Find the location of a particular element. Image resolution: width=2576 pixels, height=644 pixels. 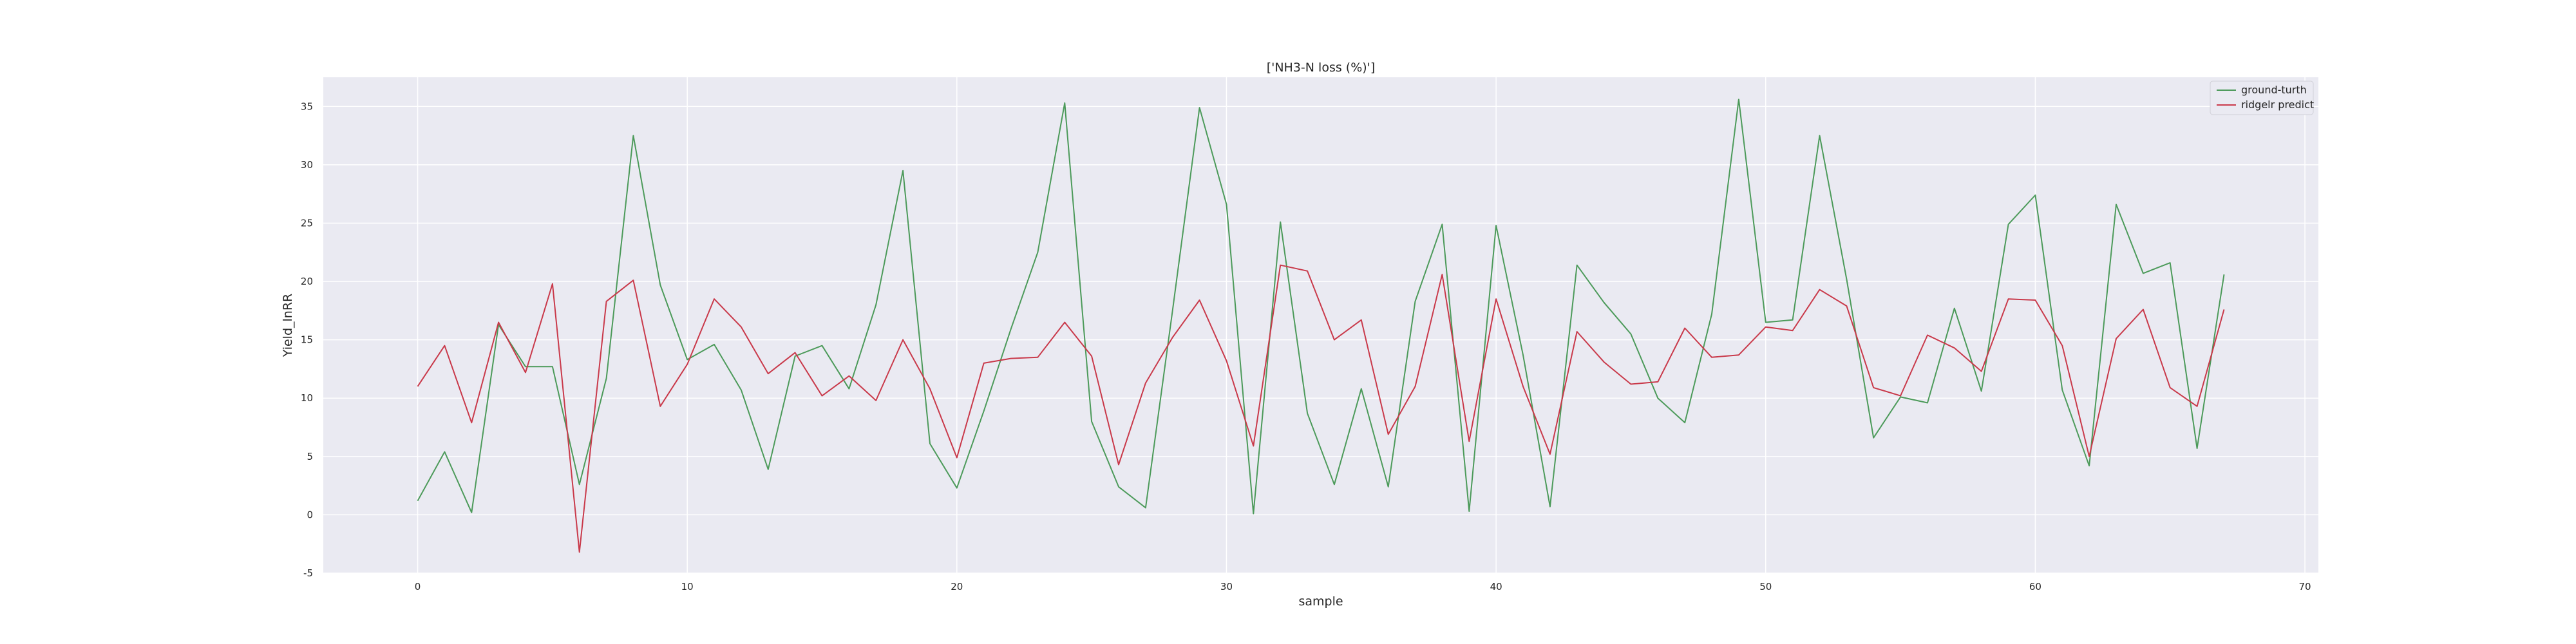

x-tick-label: 50 is located at coordinates (1766, 587).